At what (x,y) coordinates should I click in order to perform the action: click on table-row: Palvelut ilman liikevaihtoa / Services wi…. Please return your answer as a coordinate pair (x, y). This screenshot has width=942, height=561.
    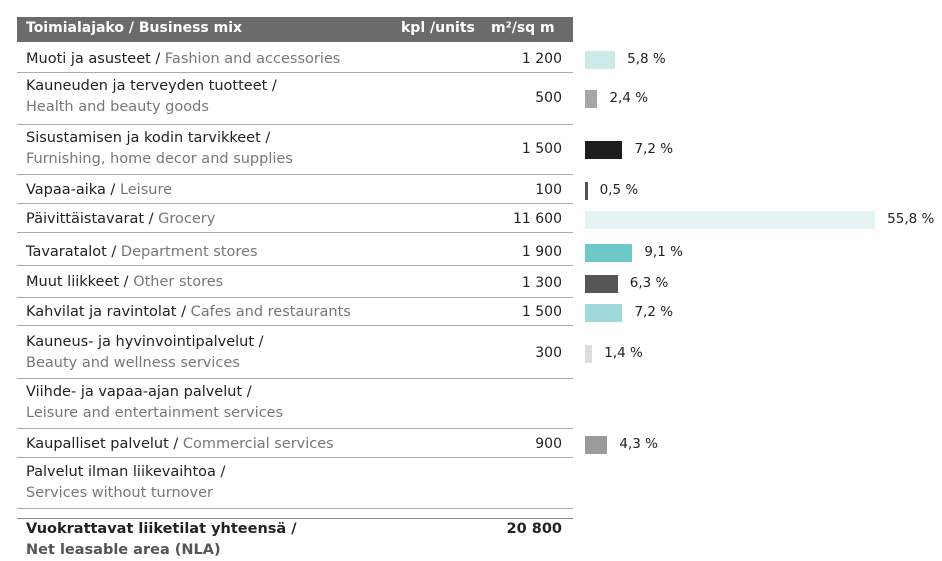
    Looking at the image, I should click on (295, 484).